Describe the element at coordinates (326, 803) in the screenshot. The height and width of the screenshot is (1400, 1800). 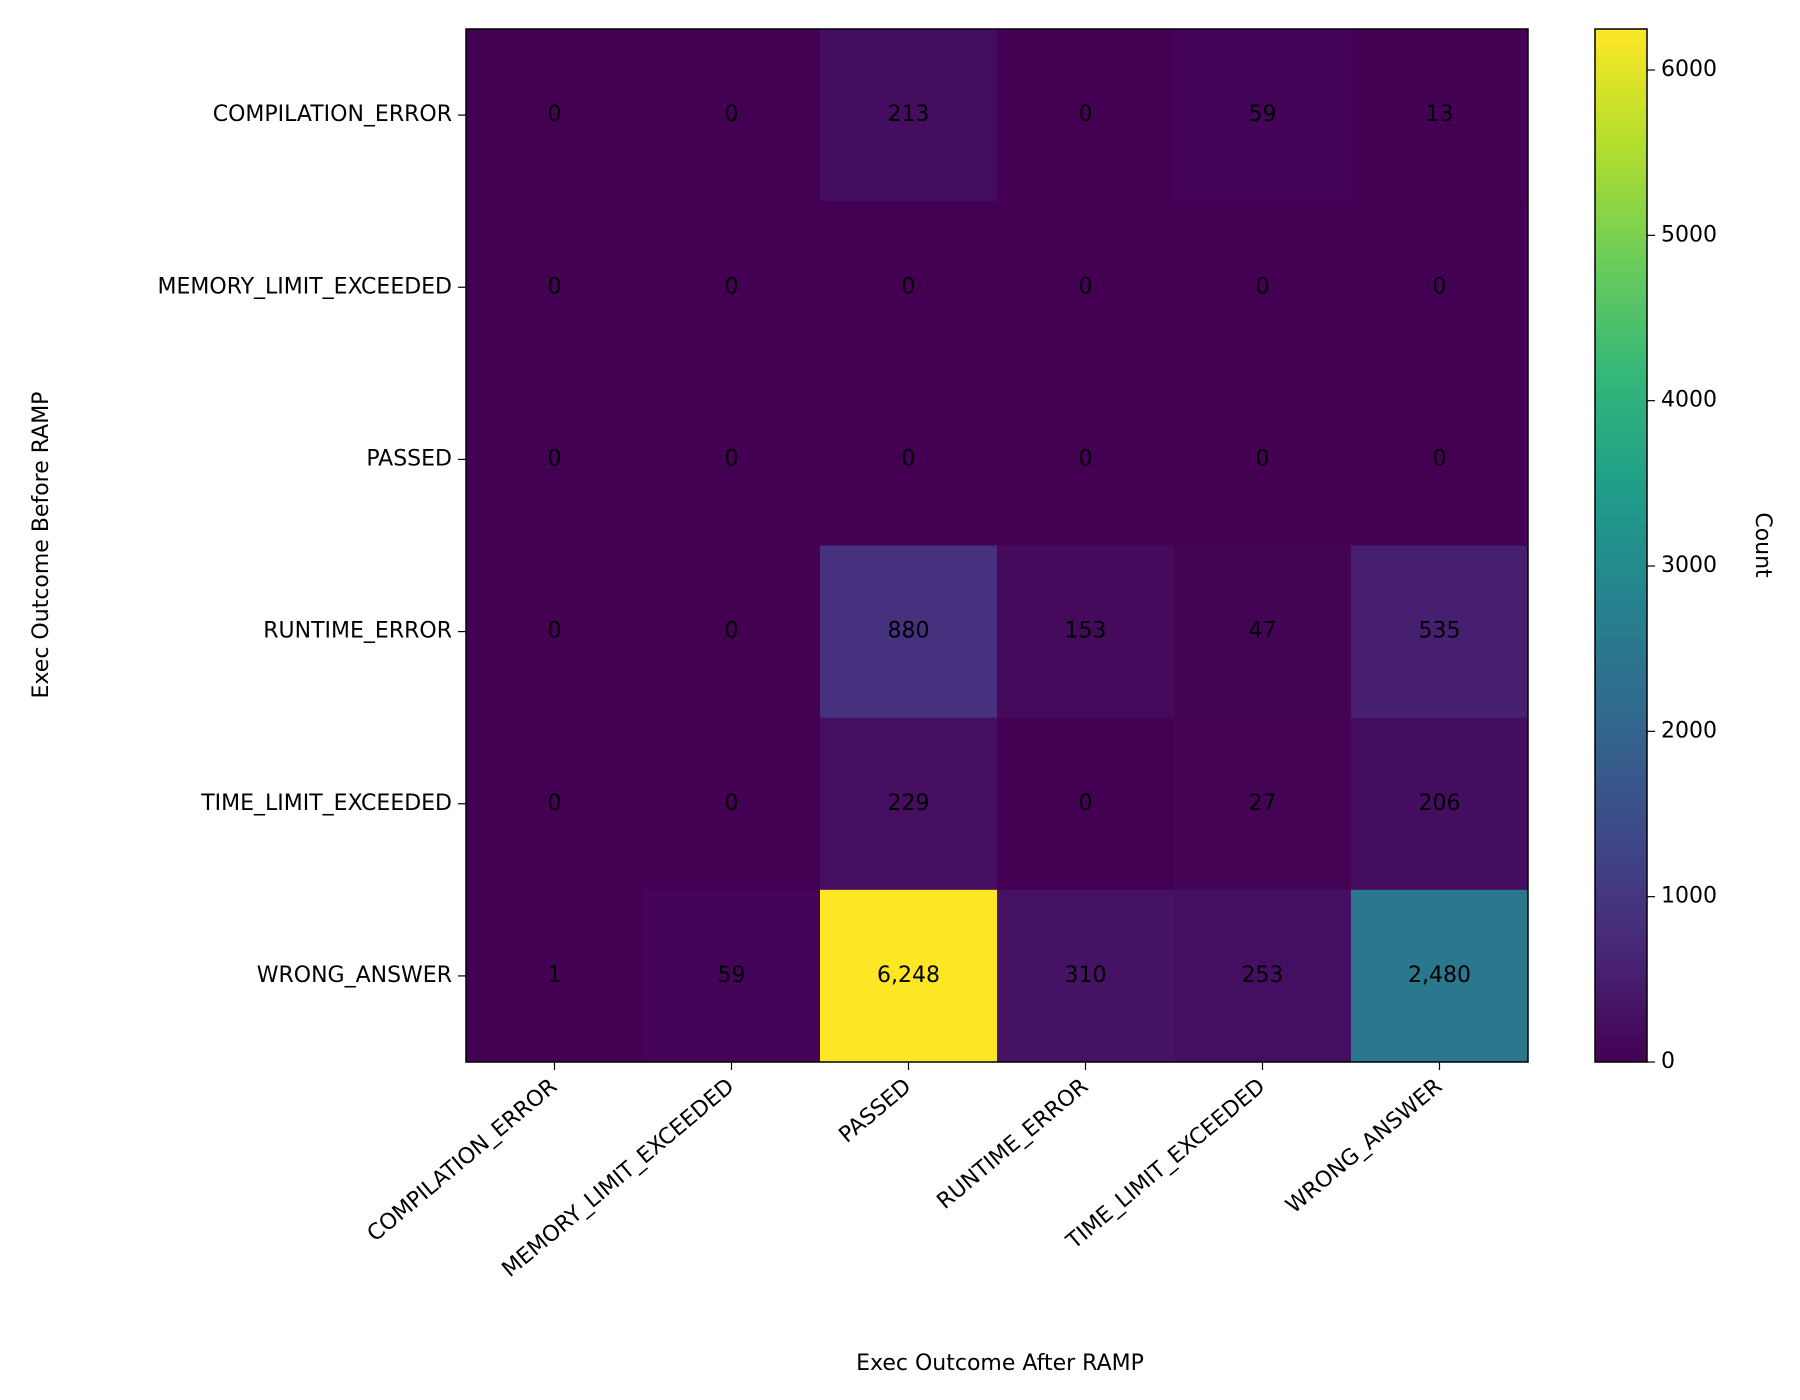
I see `y-tick-label: TIME_LIMIT_EXCEEDED` at that location.